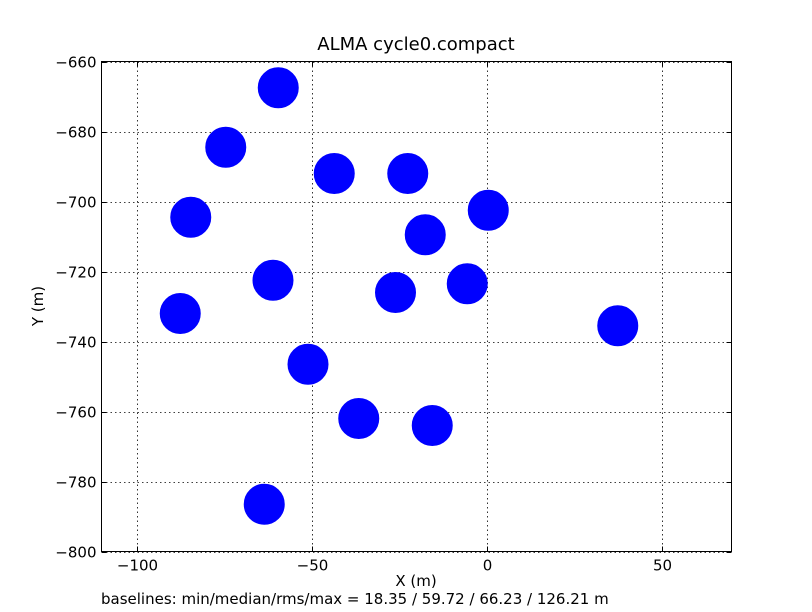 The width and height of the screenshot is (812, 612). I want to click on y-tick-label: −760, so click(75, 413).